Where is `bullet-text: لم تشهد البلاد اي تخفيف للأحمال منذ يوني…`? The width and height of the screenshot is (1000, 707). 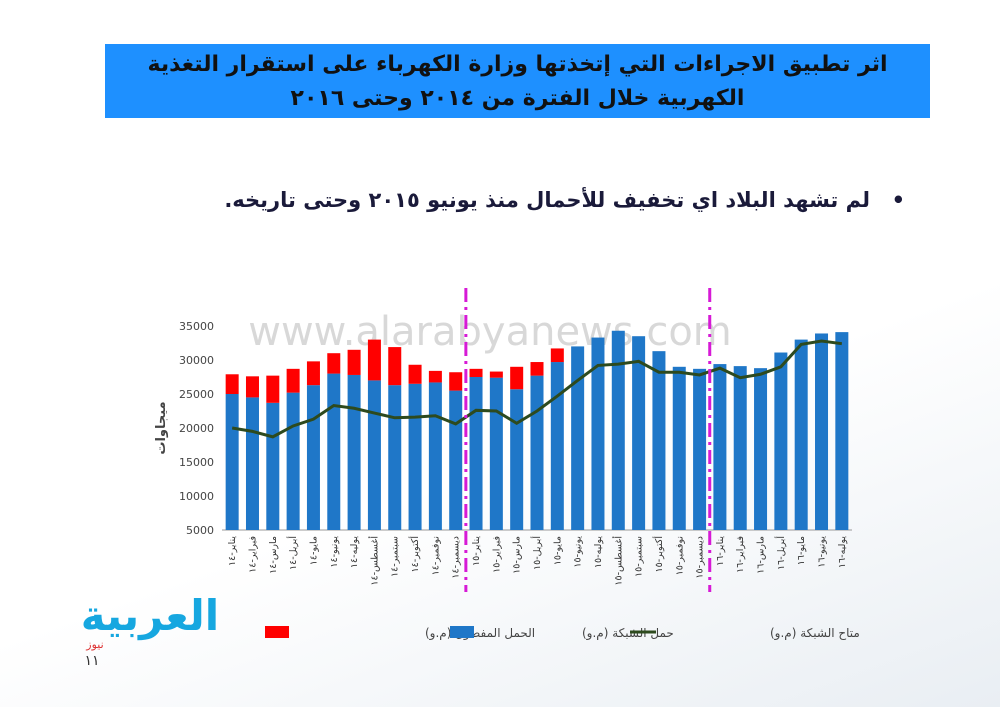
bullet-text: لم تشهد البلاد اي تخفيف للأحمال منذ يوني… is located at coordinates (547, 200).